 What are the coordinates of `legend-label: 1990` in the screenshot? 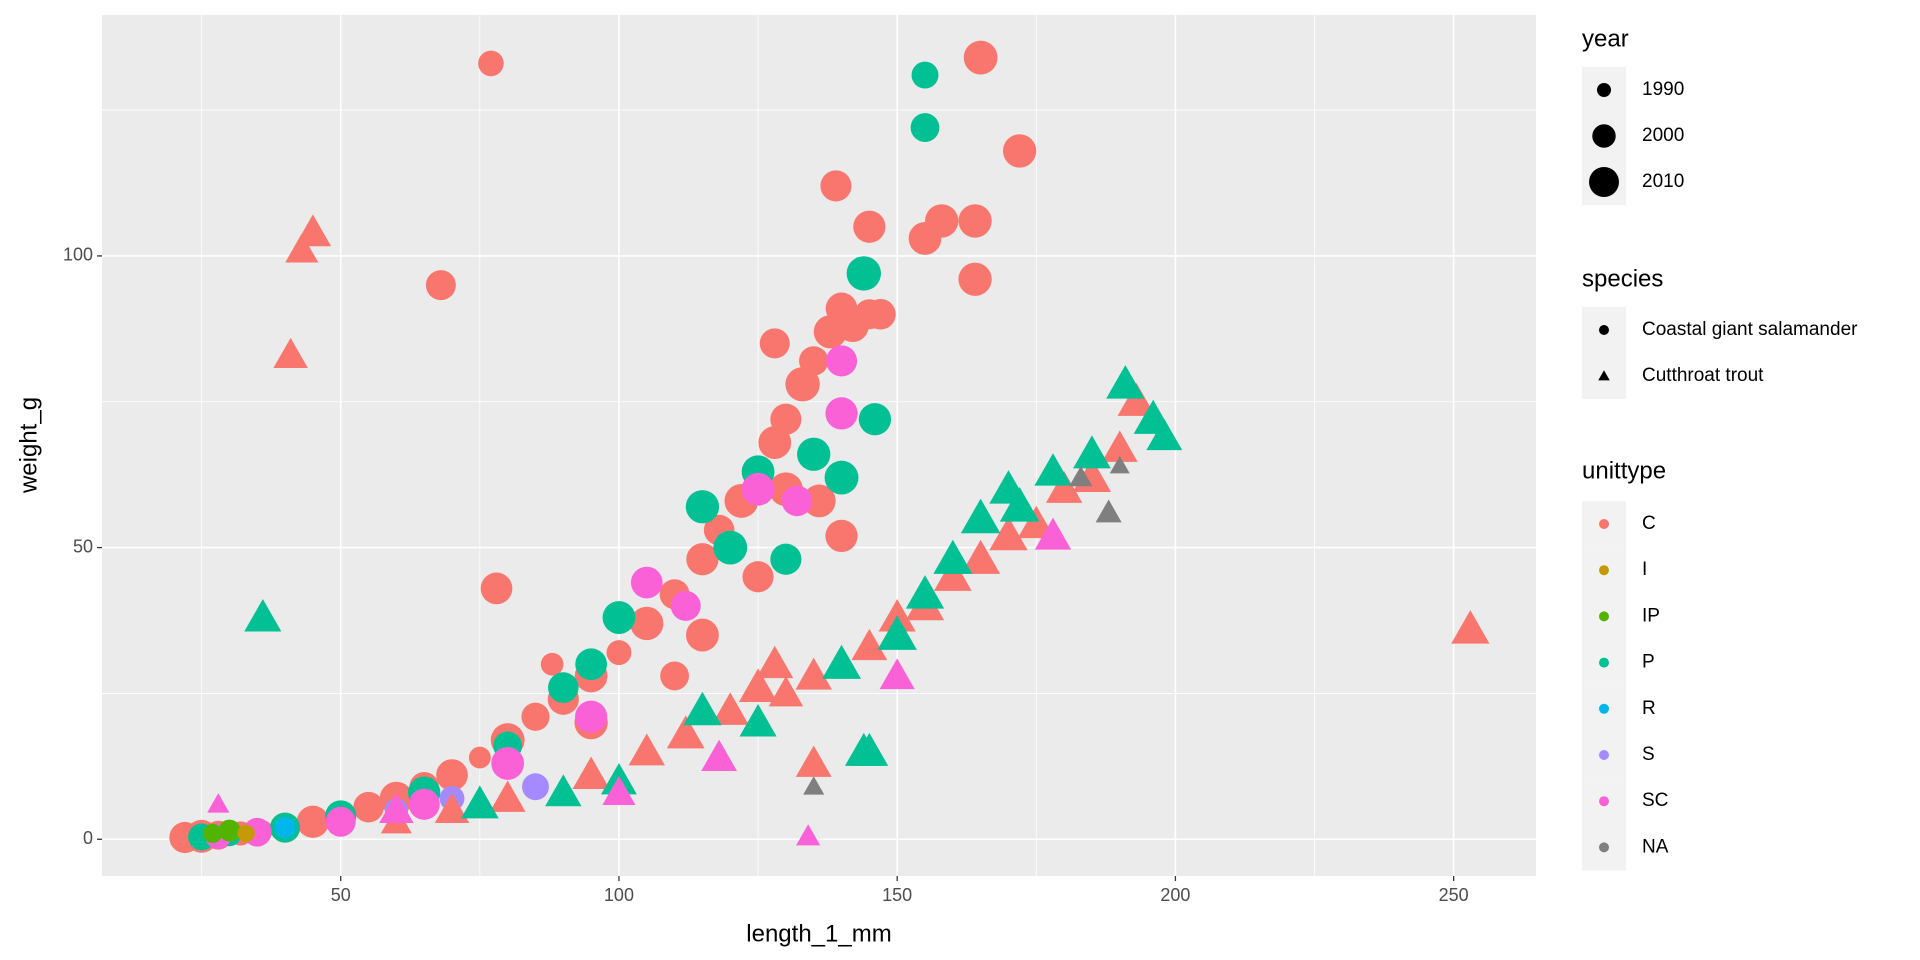 It's located at (1663, 89).